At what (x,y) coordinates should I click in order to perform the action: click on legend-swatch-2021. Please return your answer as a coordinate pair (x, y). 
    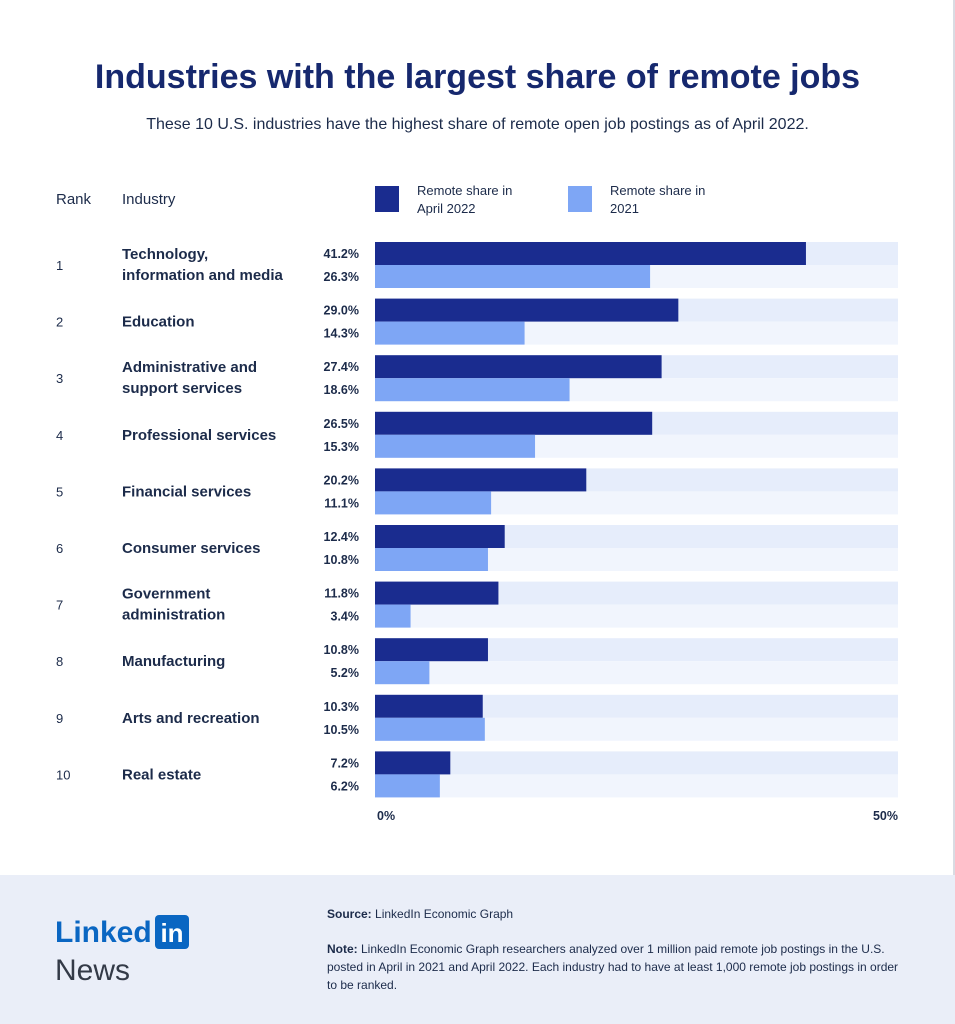
    Looking at the image, I should click on (580, 199).